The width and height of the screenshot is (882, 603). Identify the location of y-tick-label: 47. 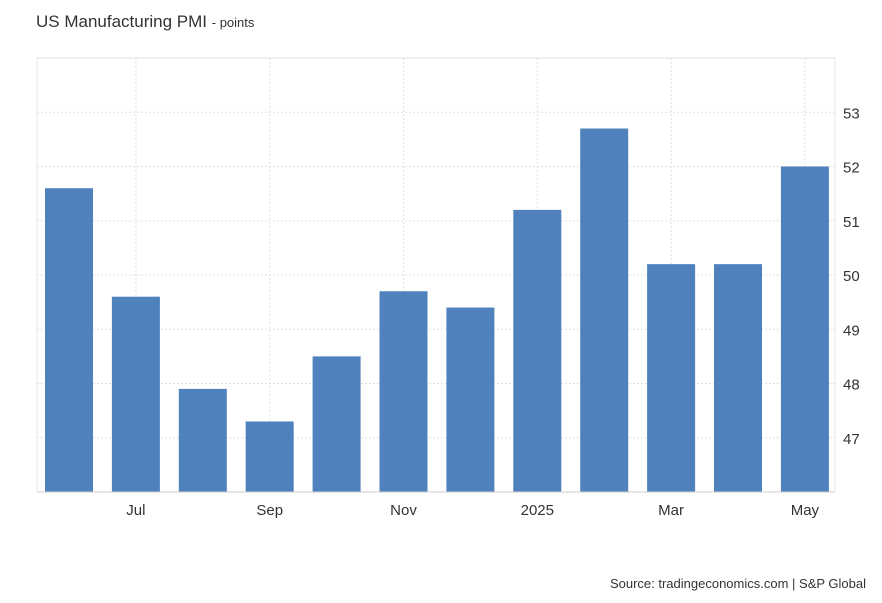
(851, 439).